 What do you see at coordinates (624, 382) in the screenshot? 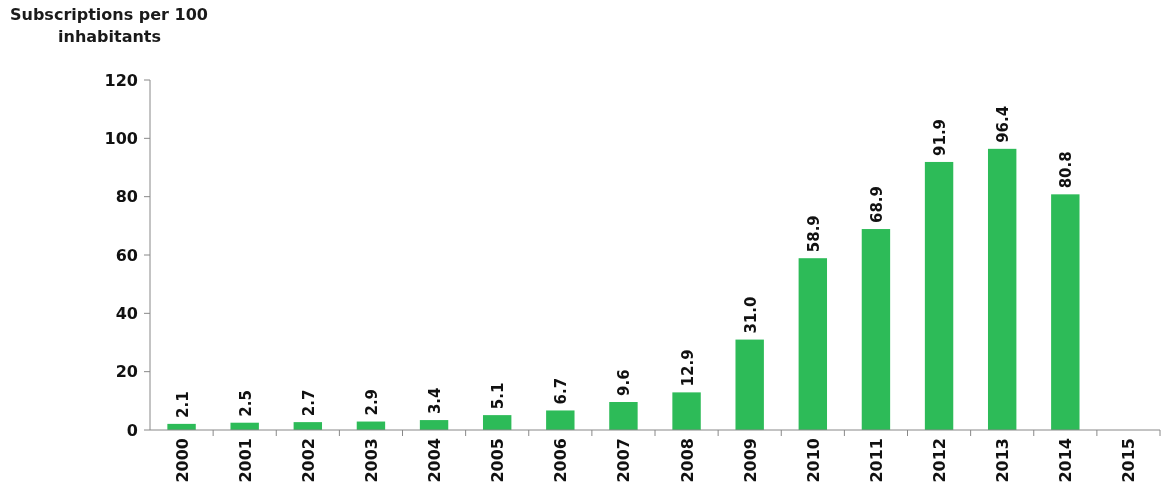
I see `data-label: 9.6` at bounding box center [624, 382].